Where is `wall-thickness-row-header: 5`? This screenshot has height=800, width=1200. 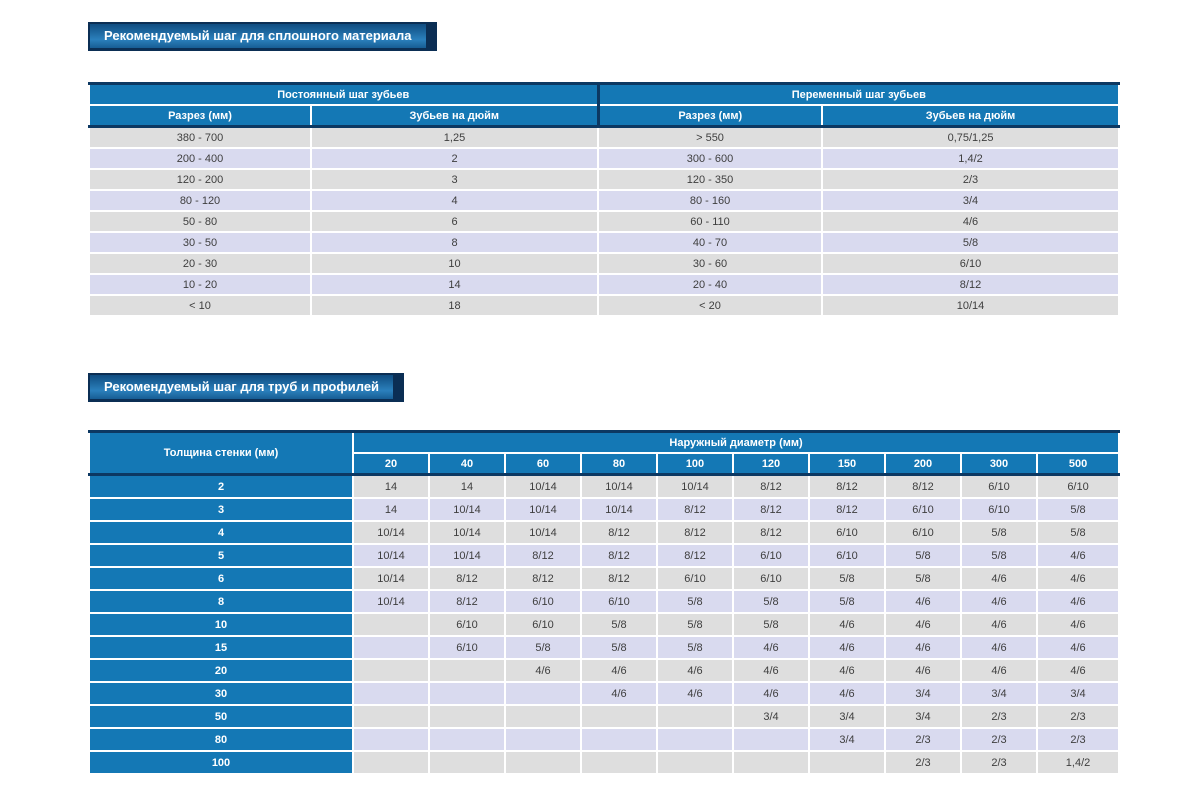 wall-thickness-row-header: 5 is located at coordinates (221, 555).